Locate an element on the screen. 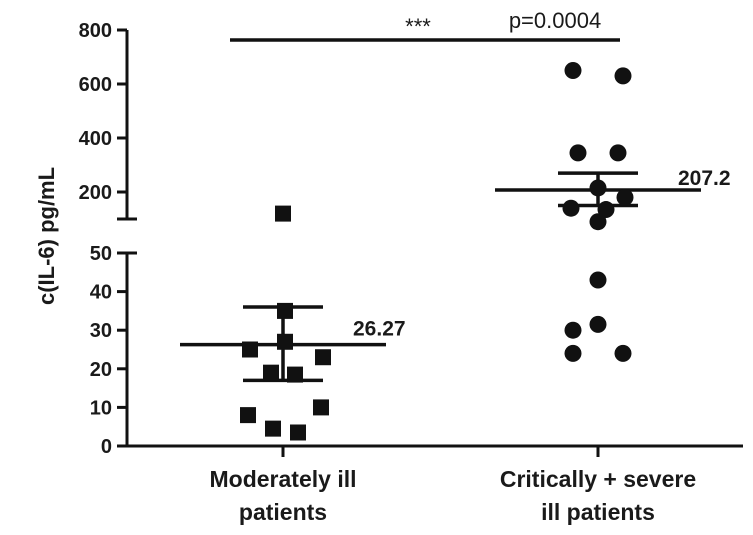 The width and height of the screenshot is (753, 535). y-tick-label-400: 400 is located at coordinates (95, 139).